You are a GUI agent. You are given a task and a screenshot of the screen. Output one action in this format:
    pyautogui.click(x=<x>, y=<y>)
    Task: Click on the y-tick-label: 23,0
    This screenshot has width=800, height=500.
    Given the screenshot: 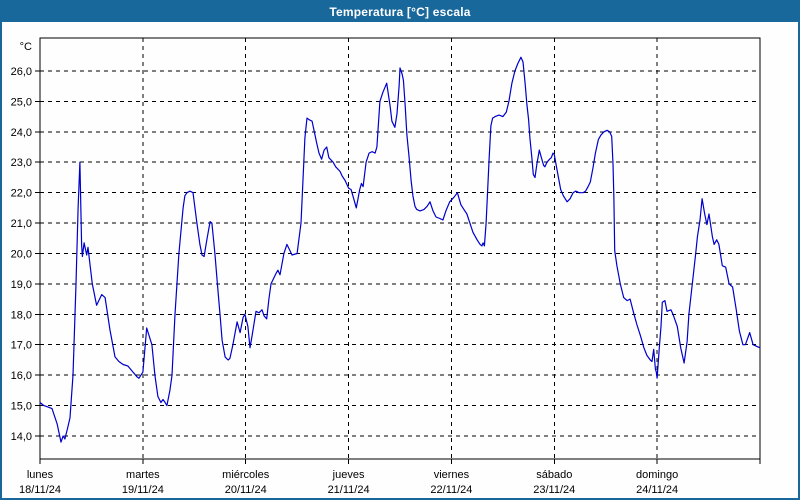 What is the action you would take?
    pyautogui.click(x=21, y=163)
    